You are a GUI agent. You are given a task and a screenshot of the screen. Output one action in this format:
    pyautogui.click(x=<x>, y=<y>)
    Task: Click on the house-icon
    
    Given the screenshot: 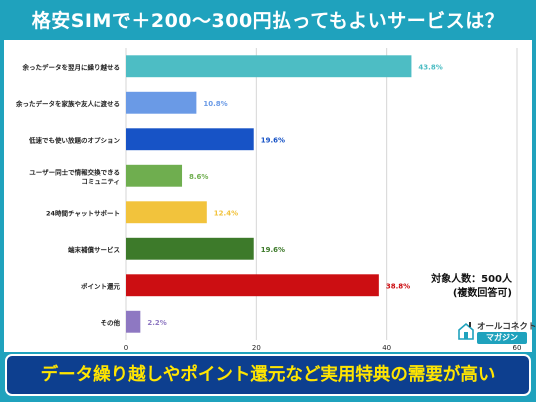 What is the action you would take?
    pyautogui.click(x=466, y=331)
    